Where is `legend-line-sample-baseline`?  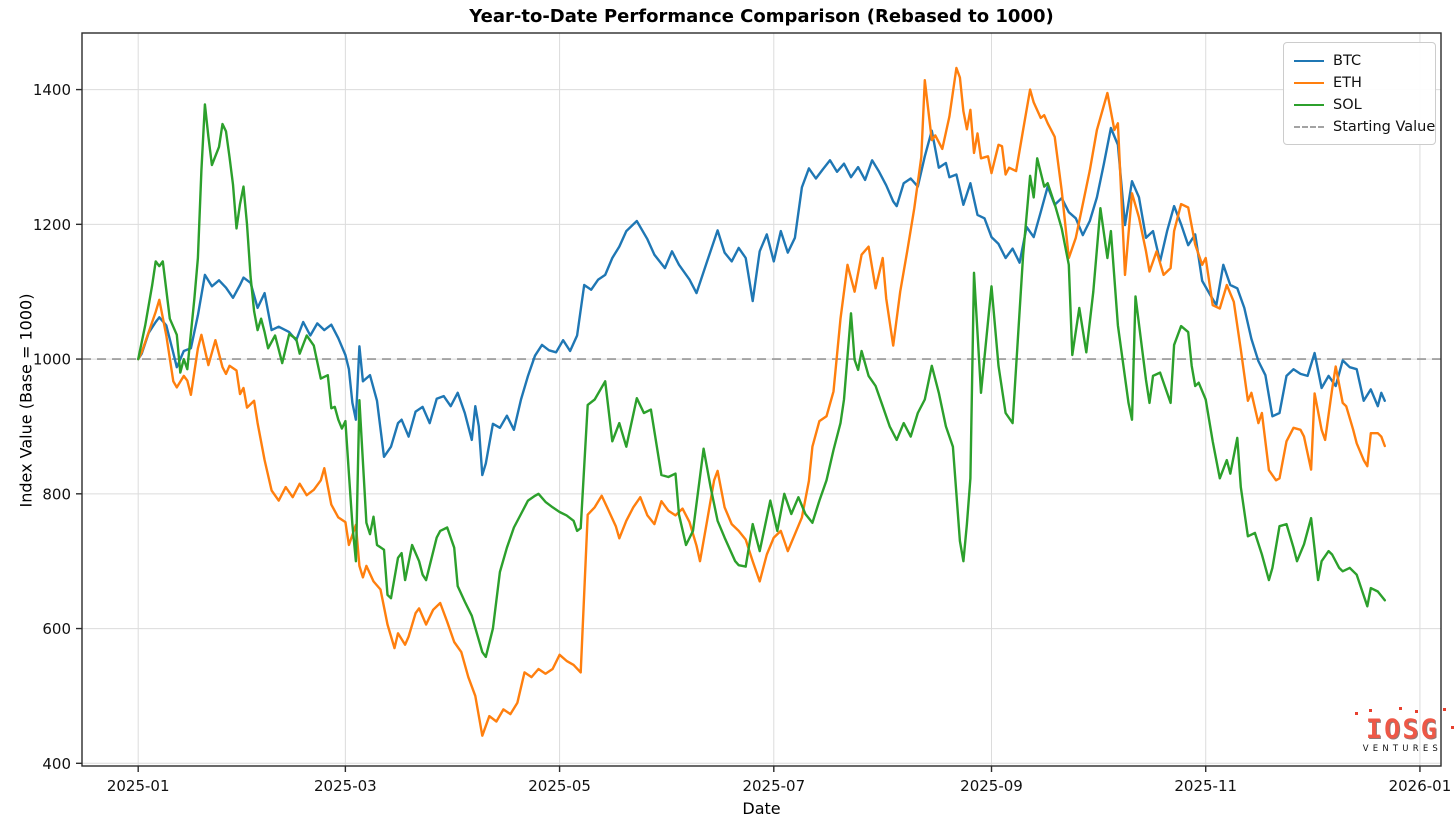 legend-line-sample-baseline is located at coordinates (1309, 127).